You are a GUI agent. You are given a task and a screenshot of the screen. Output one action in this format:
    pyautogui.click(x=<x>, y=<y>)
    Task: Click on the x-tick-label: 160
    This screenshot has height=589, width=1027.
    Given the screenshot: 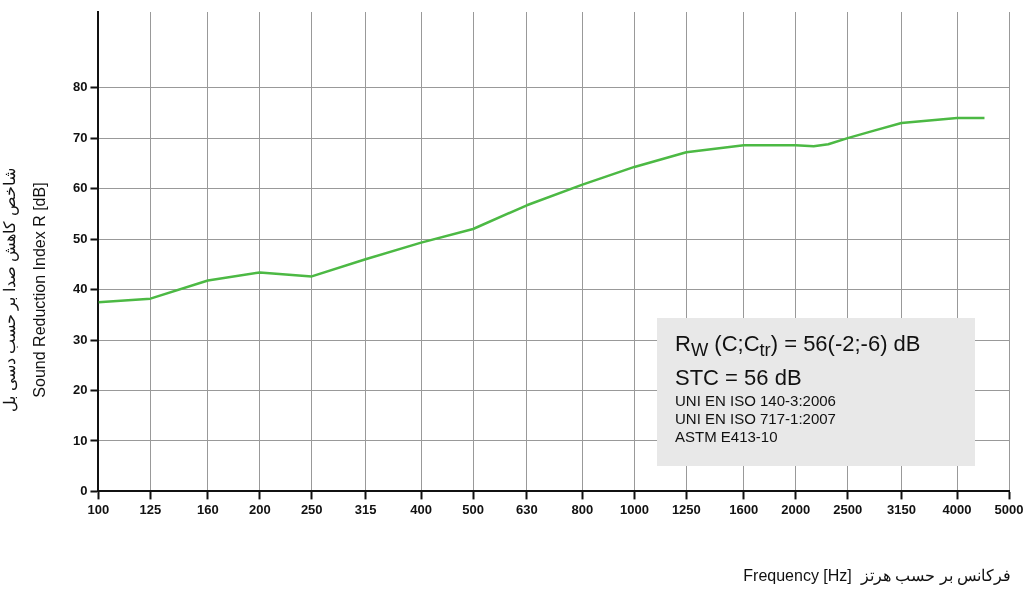 What is the action you would take?
    pyautogui.click(x=208, y=509)
    